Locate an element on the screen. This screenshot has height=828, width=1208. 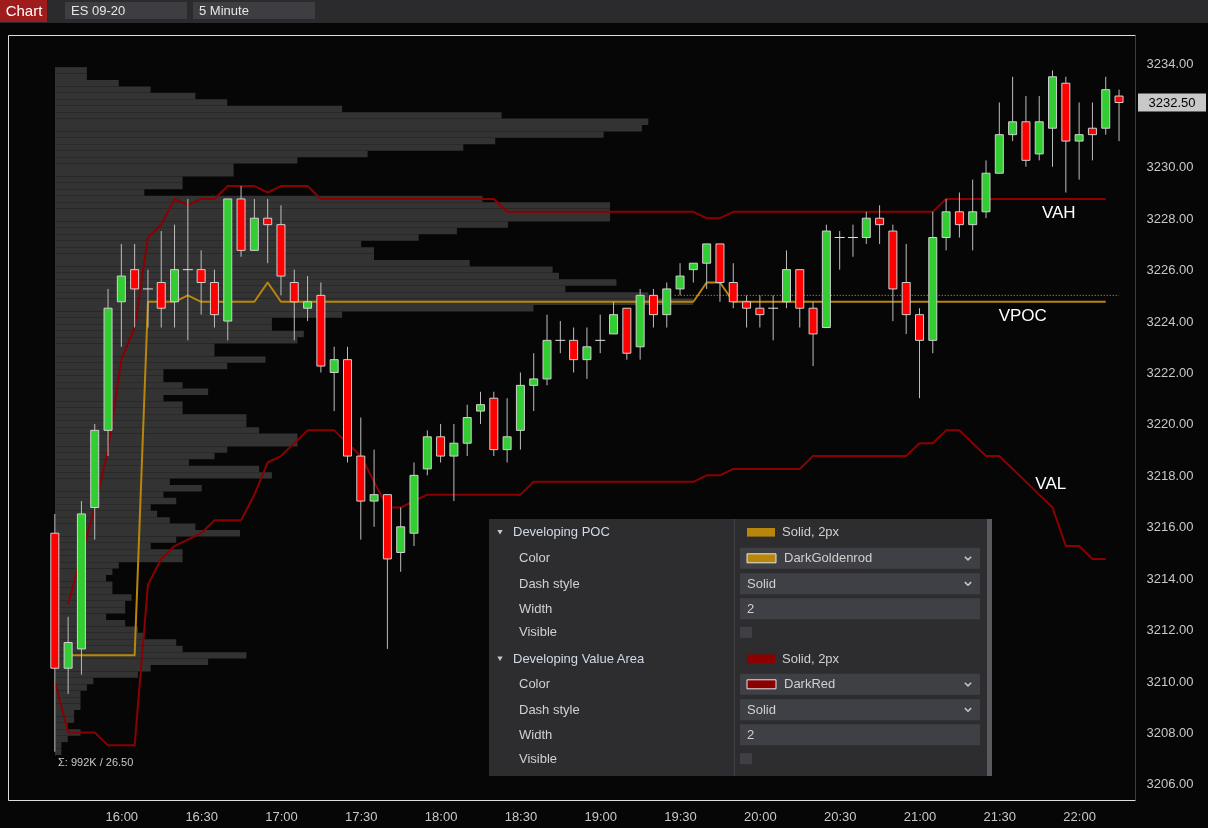
chart-subtitle: 5 Minute is located at coordinates (224, 10).